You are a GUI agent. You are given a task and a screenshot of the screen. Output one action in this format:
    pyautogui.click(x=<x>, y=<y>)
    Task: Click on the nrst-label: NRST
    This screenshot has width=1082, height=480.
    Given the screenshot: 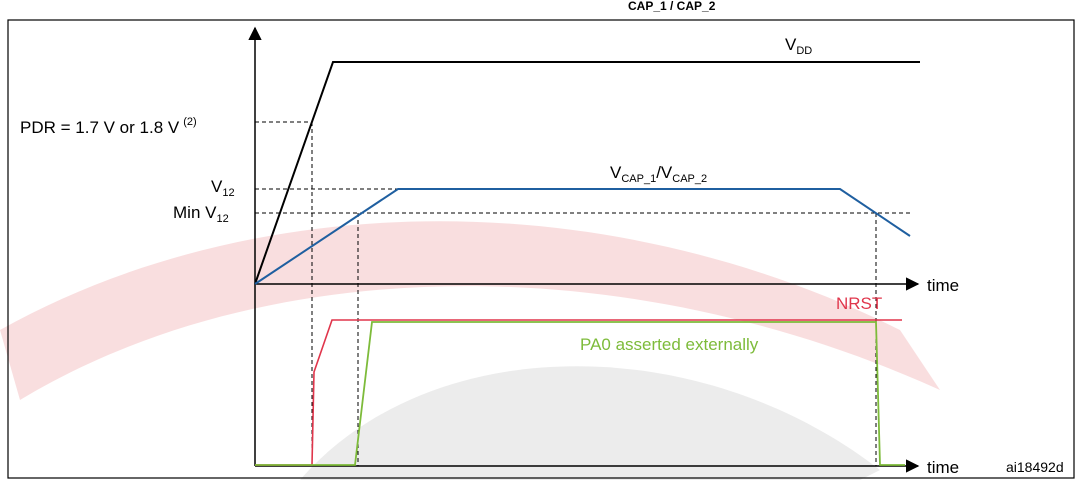 What is the action you would take?
    pyautogui.click(x=859, y=303)
    